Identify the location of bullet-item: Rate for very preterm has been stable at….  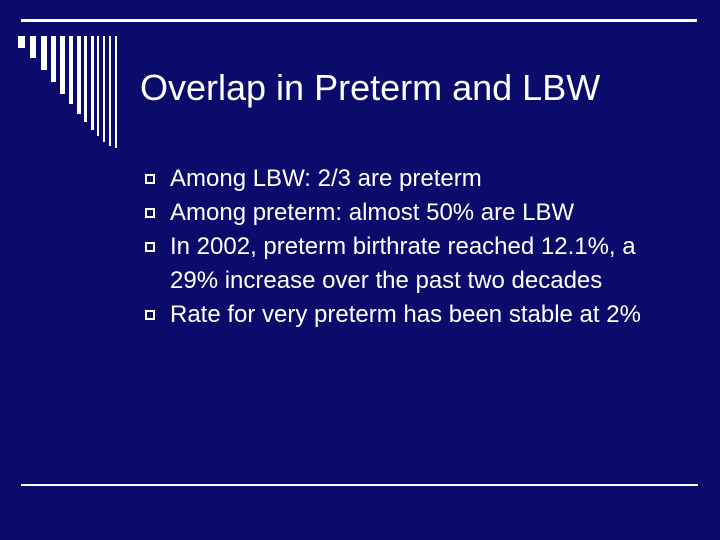
(415, 315).